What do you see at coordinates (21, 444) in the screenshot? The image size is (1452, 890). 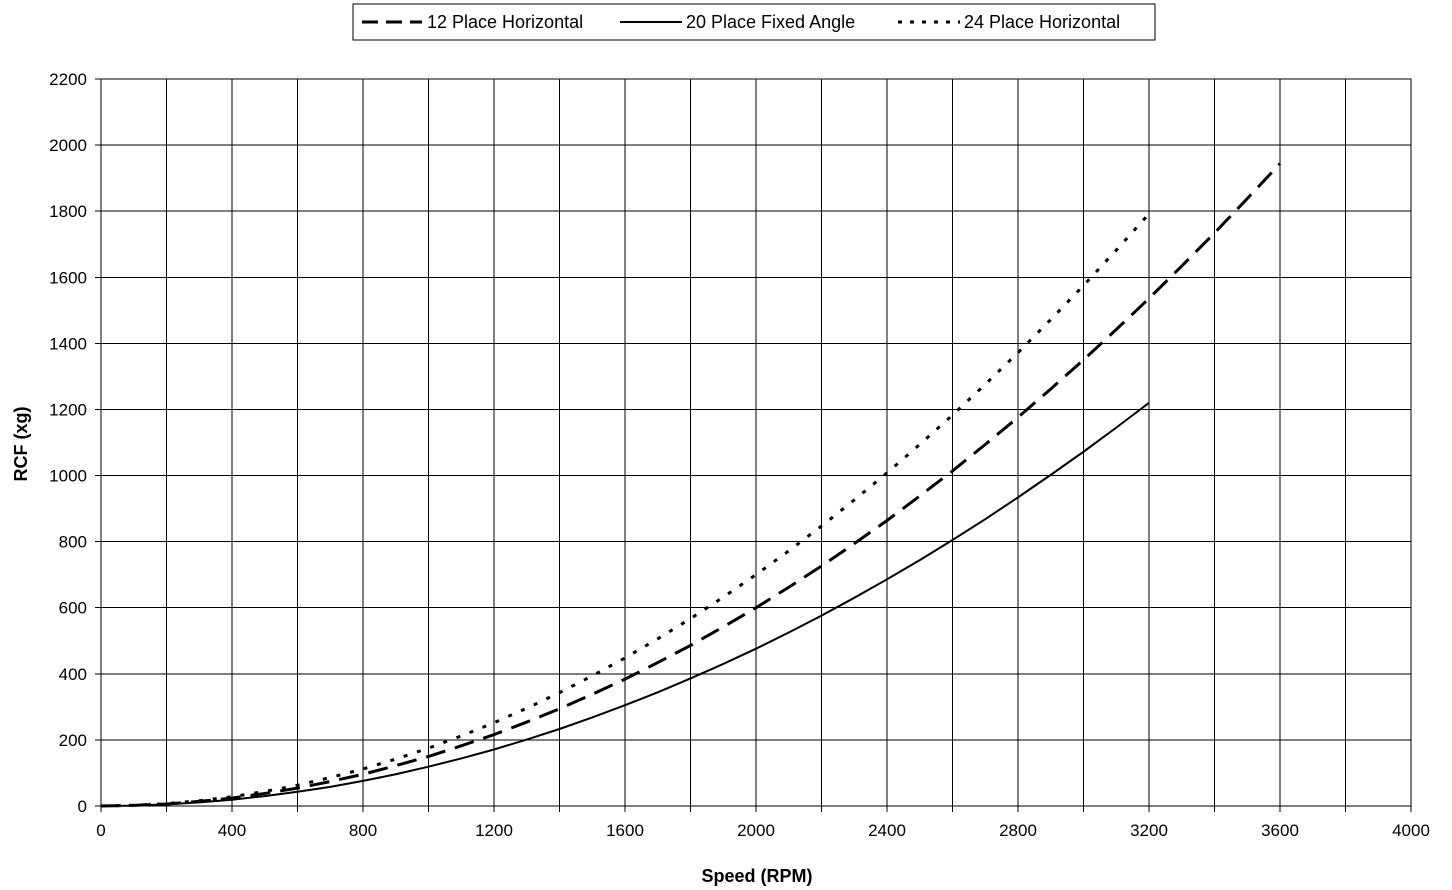 I see `y-axis-title: RCF (xg)` at bounding box center [21, 444].